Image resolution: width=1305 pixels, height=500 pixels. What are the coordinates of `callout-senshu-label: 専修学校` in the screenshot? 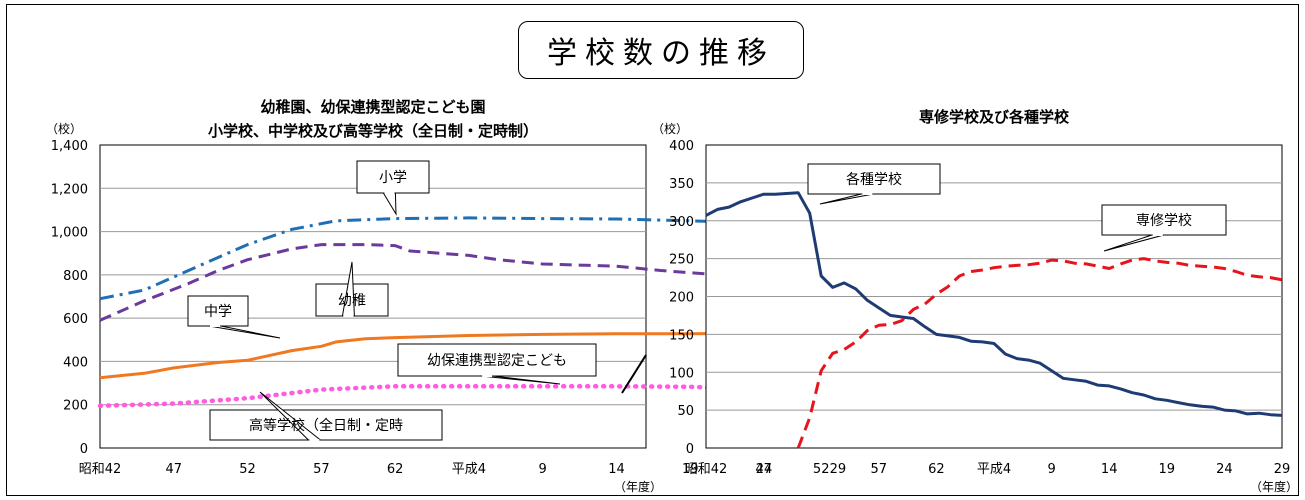 It's located at (1164, 220).